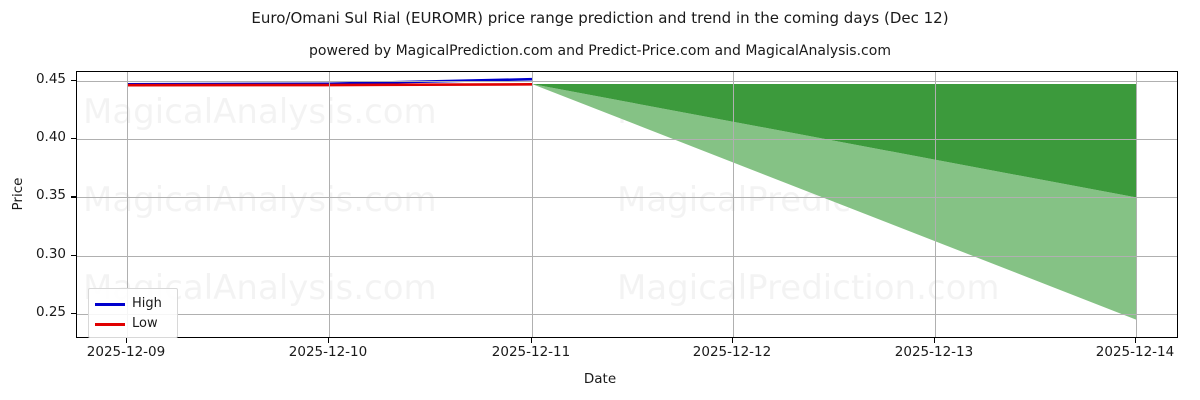 The image size is (1200, 400). Describe the element at coordinates (110, 304) in the screenshot. I see `legend-swatch-high` at that location.